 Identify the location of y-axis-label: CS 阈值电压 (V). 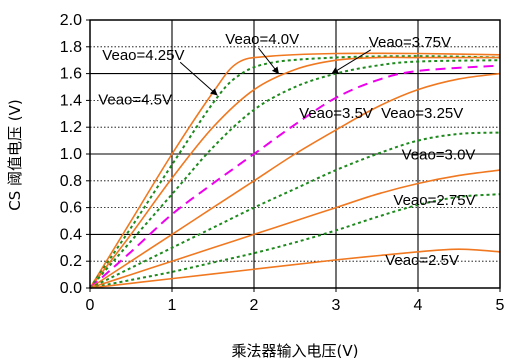
(15, 155).